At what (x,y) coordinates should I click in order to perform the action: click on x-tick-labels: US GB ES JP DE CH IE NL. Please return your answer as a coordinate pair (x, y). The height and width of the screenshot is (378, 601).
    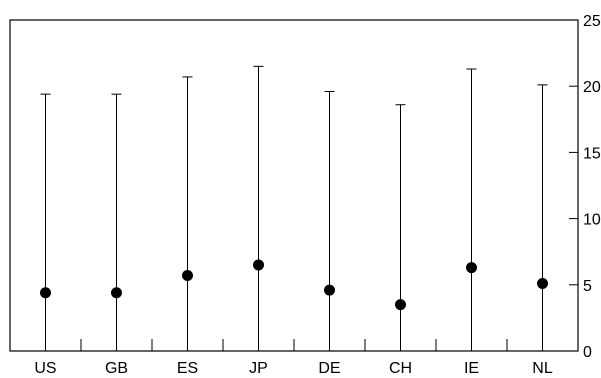
    Looking at the image, I should click on (293, 368).